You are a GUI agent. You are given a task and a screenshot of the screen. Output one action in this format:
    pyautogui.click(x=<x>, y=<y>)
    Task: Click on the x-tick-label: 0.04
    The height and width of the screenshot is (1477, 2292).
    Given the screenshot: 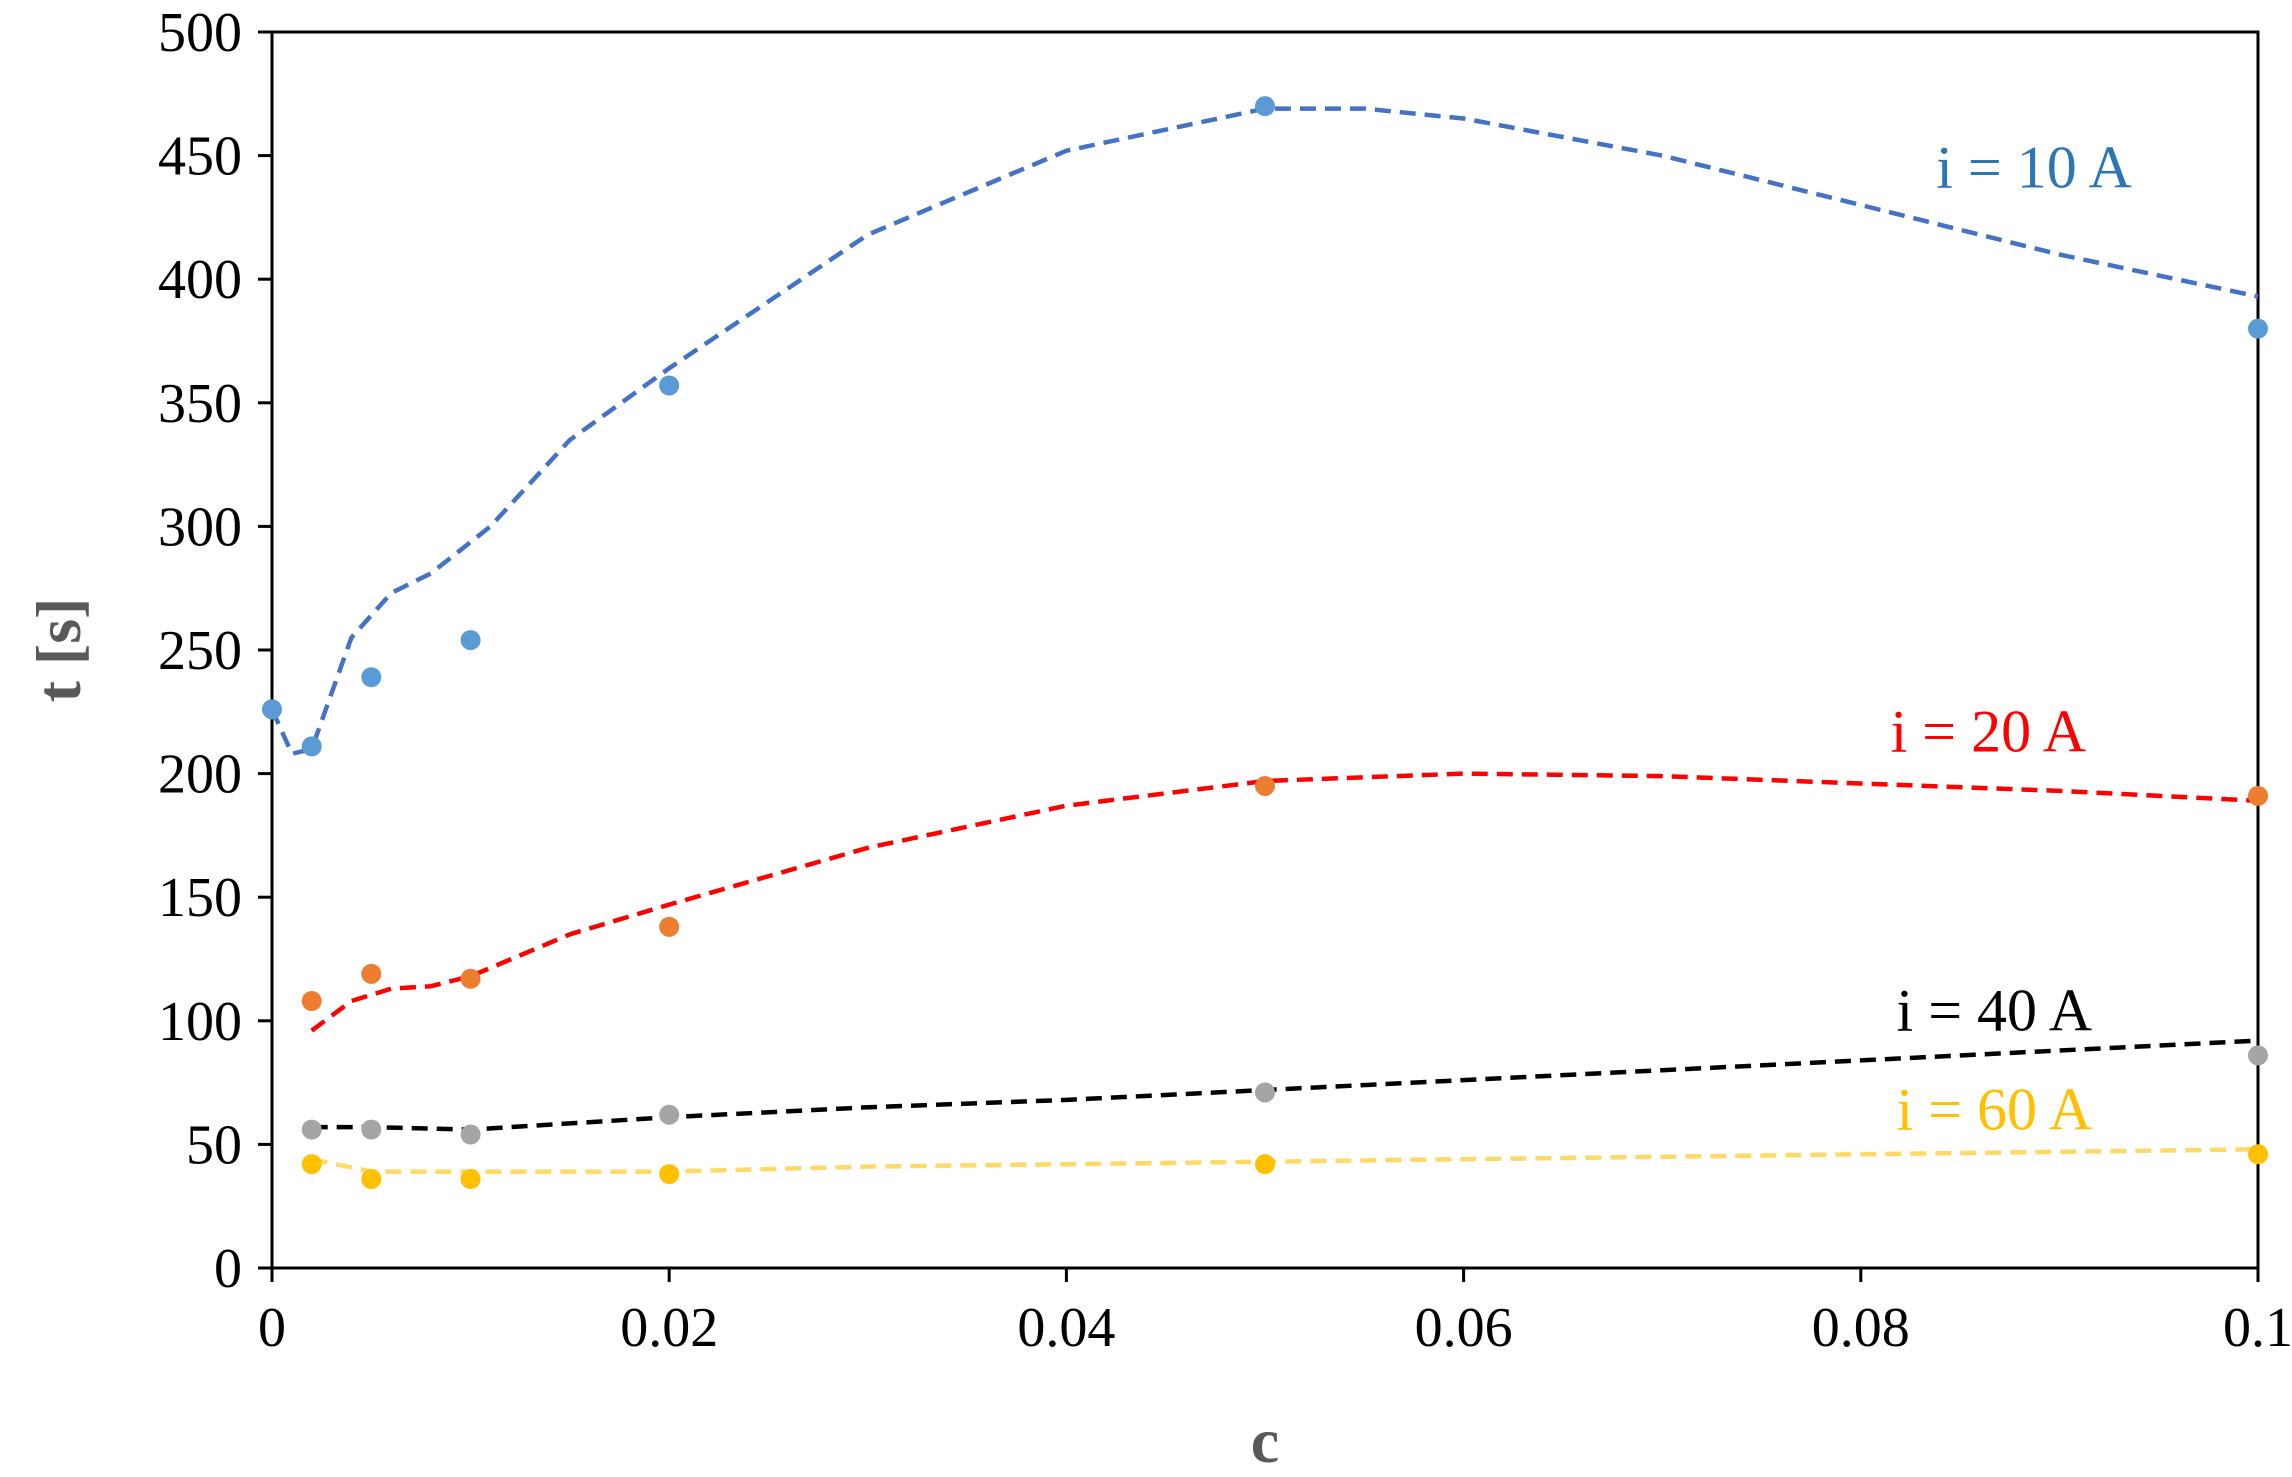 What is the action you would take?
    pyautogui.click(x=1066, y=1328)
    